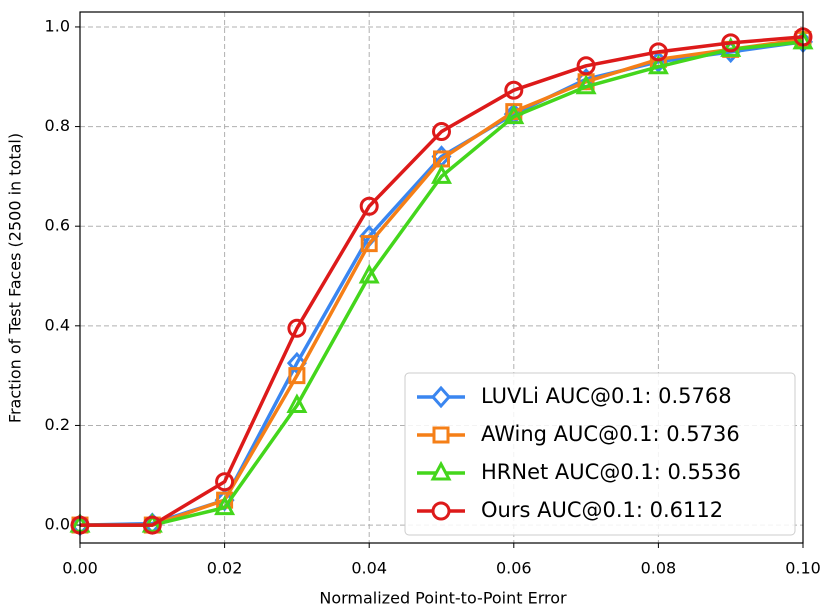  What do you see at coordinates (602, 510) in the screenshot?
I see `legend-label: Ours AUC@0.1: 0.6112` at bounding box center [602, 510].